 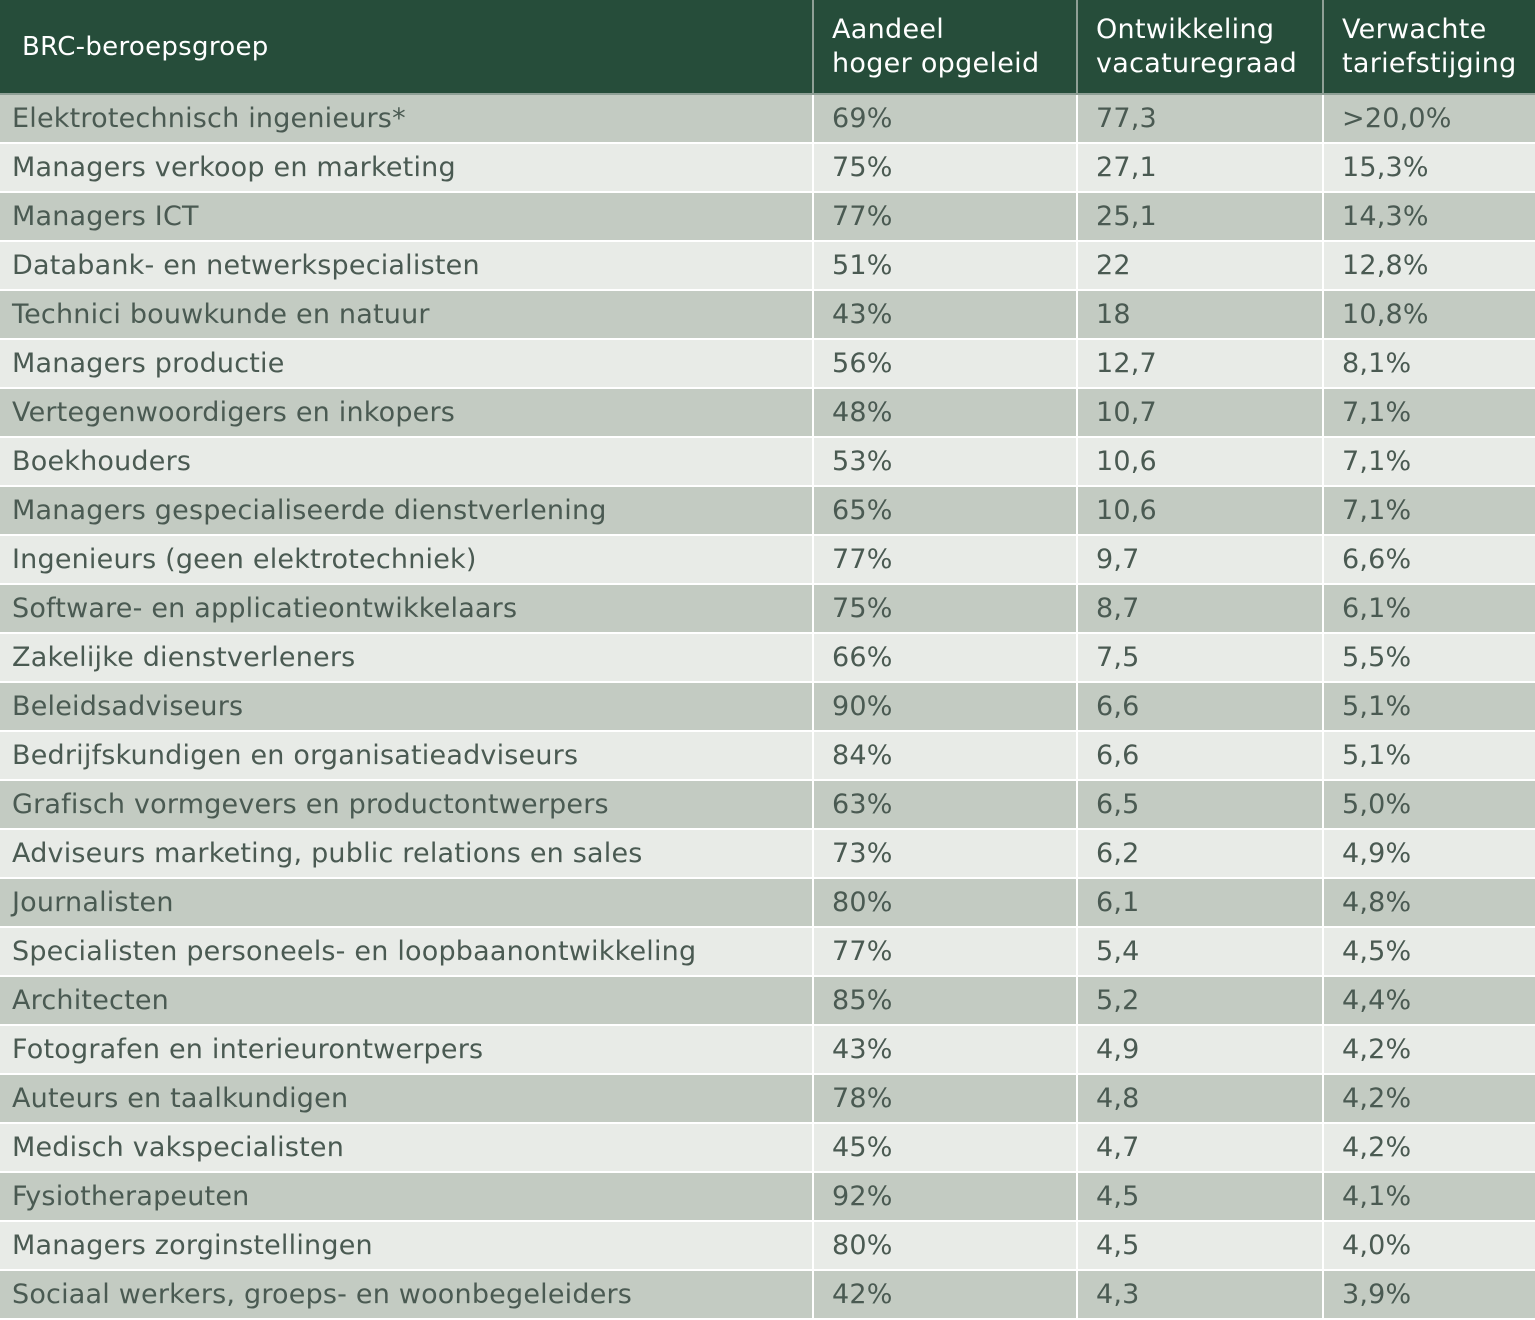 What do you see at coordinates (407, 1001) in the screenshot?
I see `cell-occupation-group: Architecten` at bounding box center [407, 1001].